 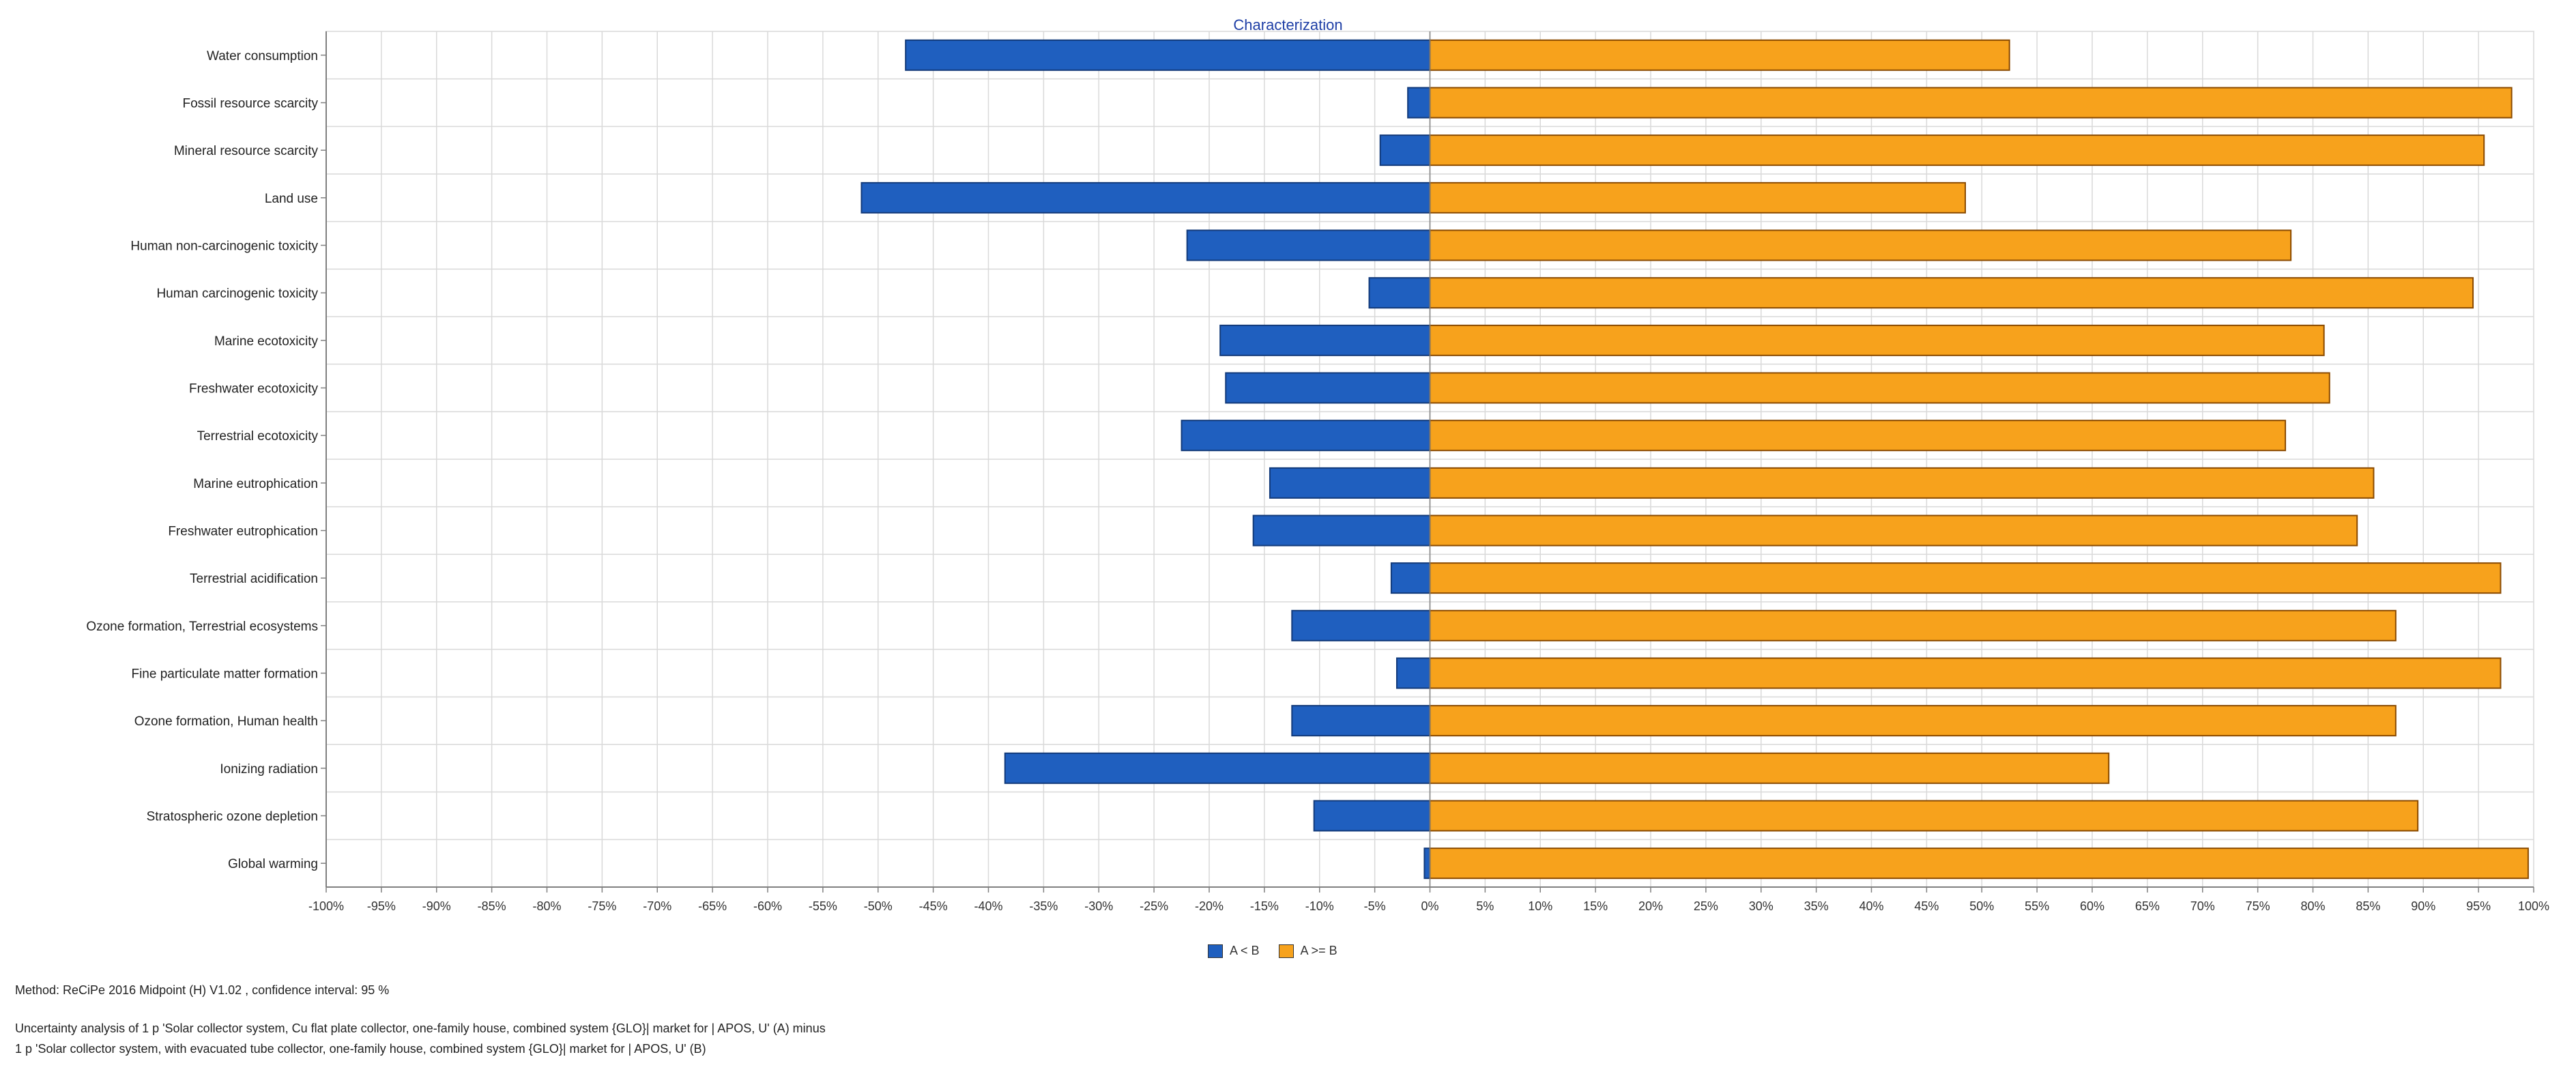 I want to click on category-label: Mineral resource scarcity, so click(x=246, y=151).